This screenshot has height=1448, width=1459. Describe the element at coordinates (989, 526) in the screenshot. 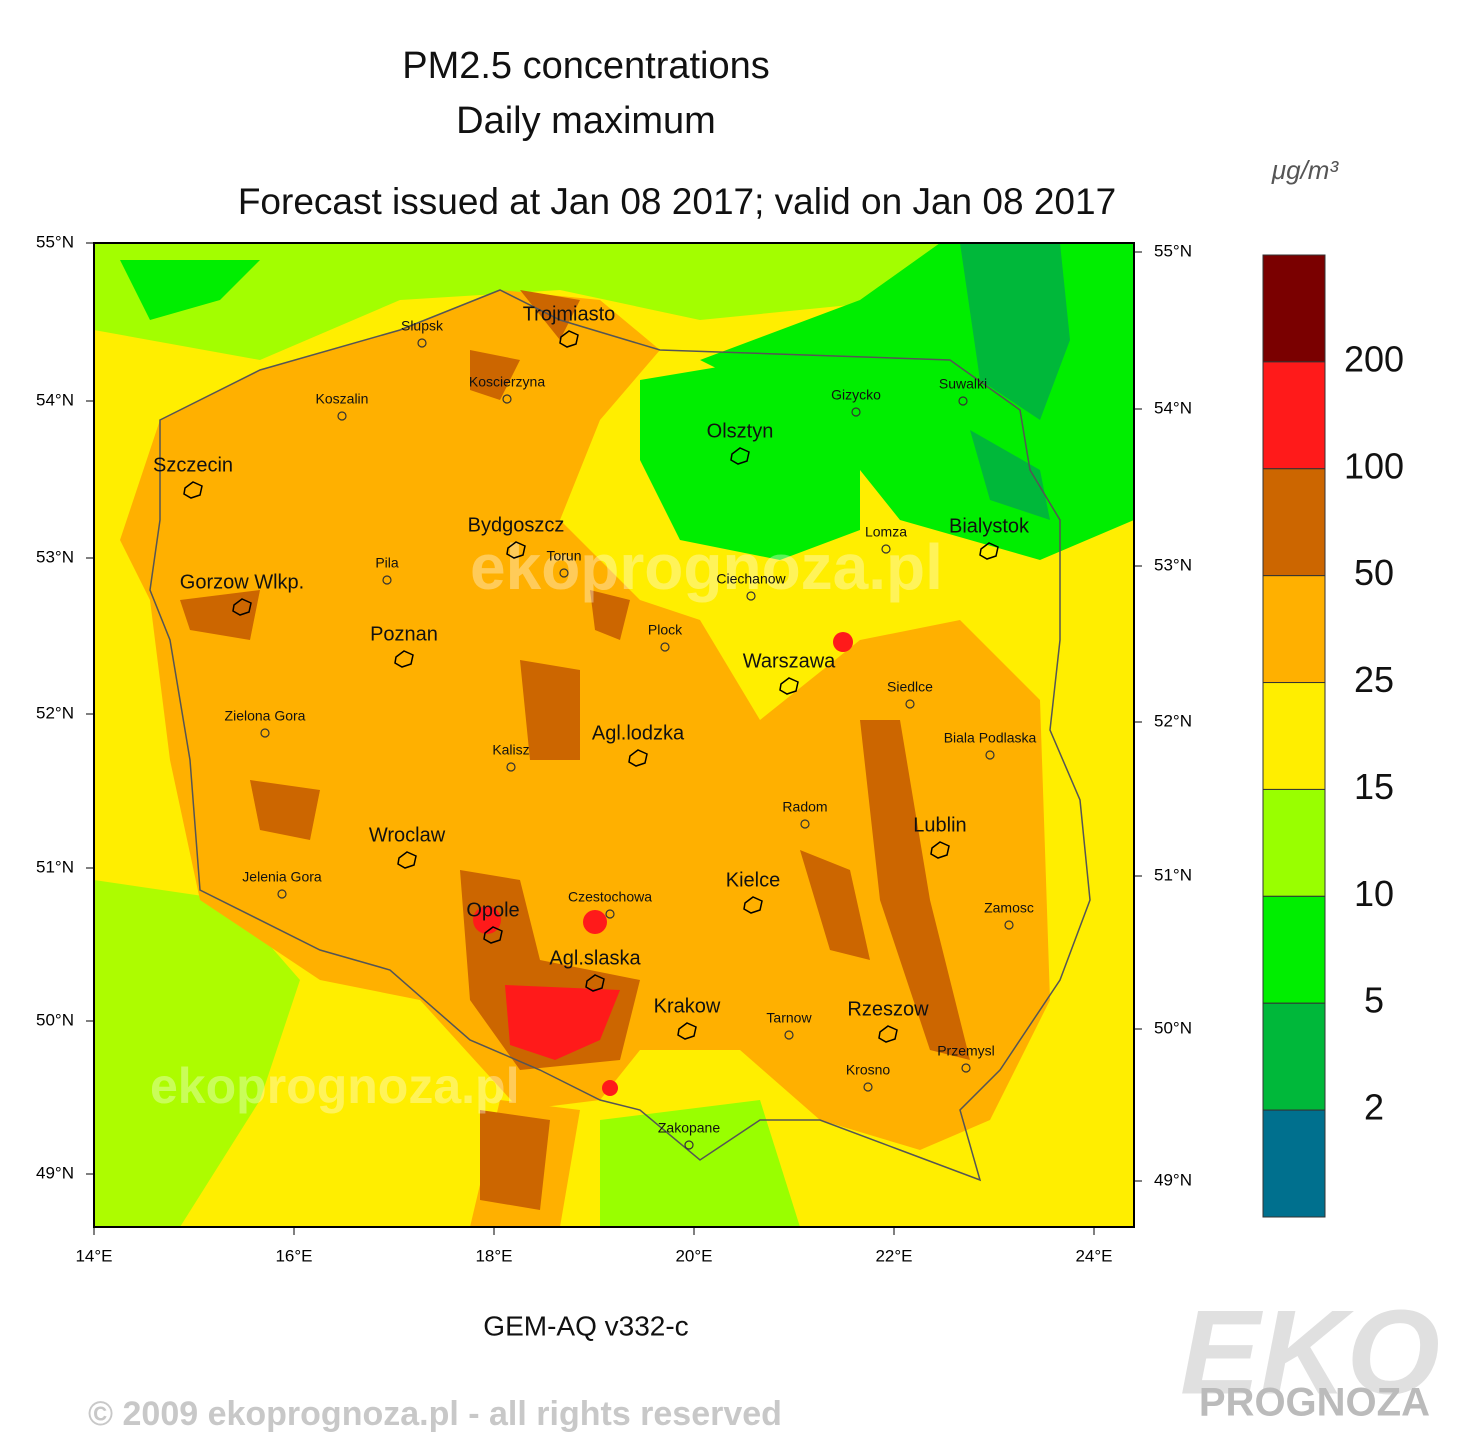

I see `city-label: Bialystok` at that location.